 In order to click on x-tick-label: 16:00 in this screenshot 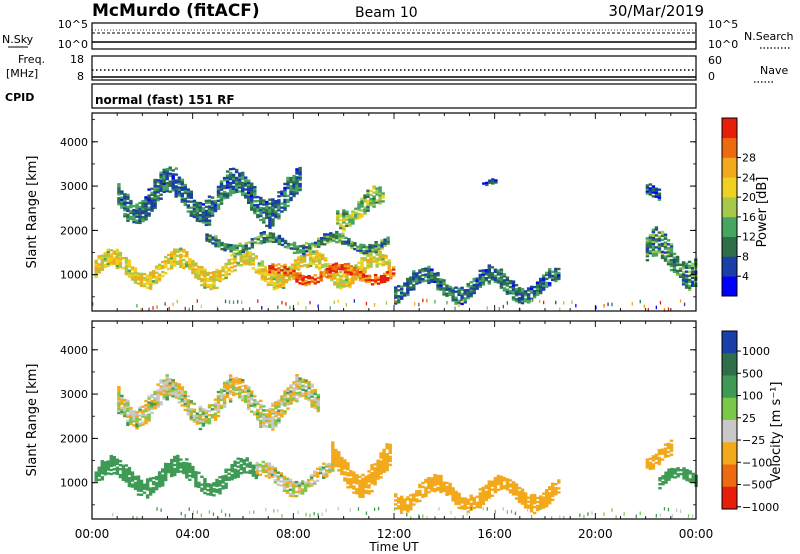, I will do `click(494, 534)`.